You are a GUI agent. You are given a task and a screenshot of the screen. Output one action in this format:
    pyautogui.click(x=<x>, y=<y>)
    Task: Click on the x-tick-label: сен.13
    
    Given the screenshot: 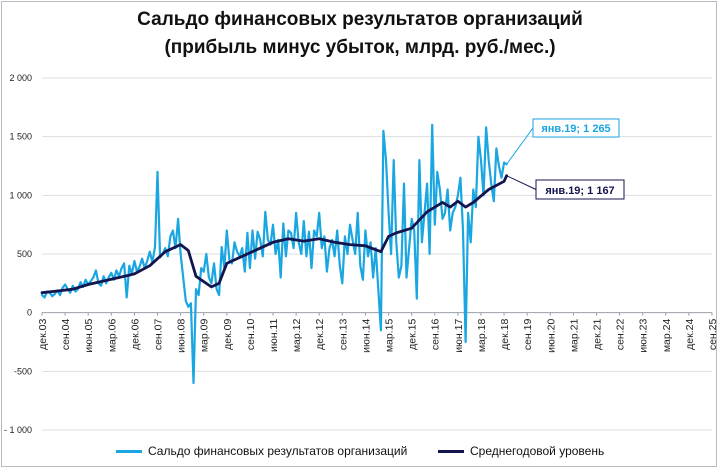 What is the action you would take?
    pyautogui.click(x=343, y=335)
    